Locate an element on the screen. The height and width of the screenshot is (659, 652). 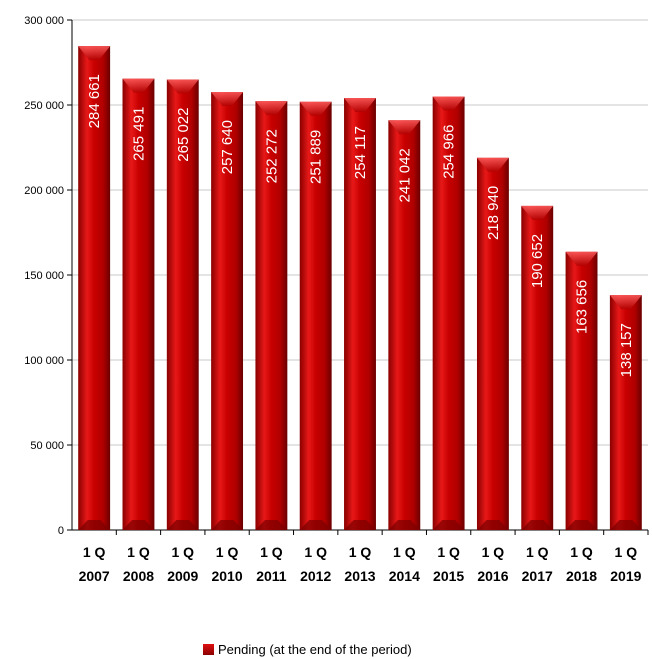
y-tick-label: 150 000 is located at coordinates (44, 276).